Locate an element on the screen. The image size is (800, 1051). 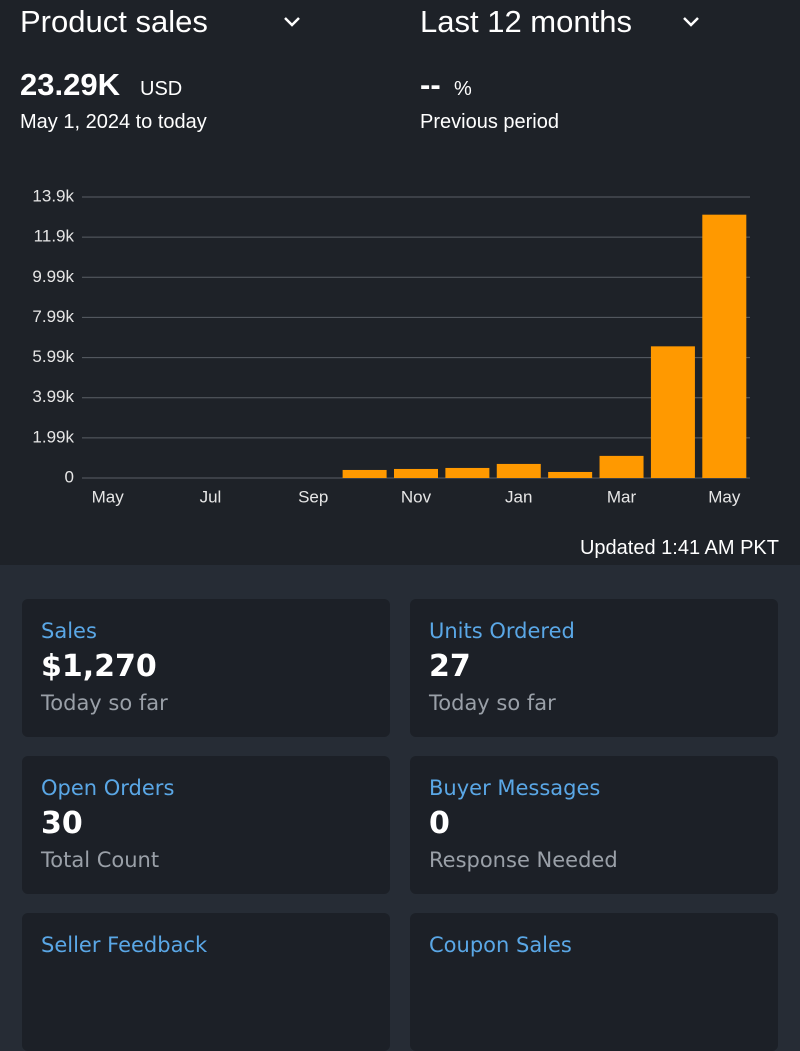
stat-card: Seller Feedback is located at coordinates (206, 982).